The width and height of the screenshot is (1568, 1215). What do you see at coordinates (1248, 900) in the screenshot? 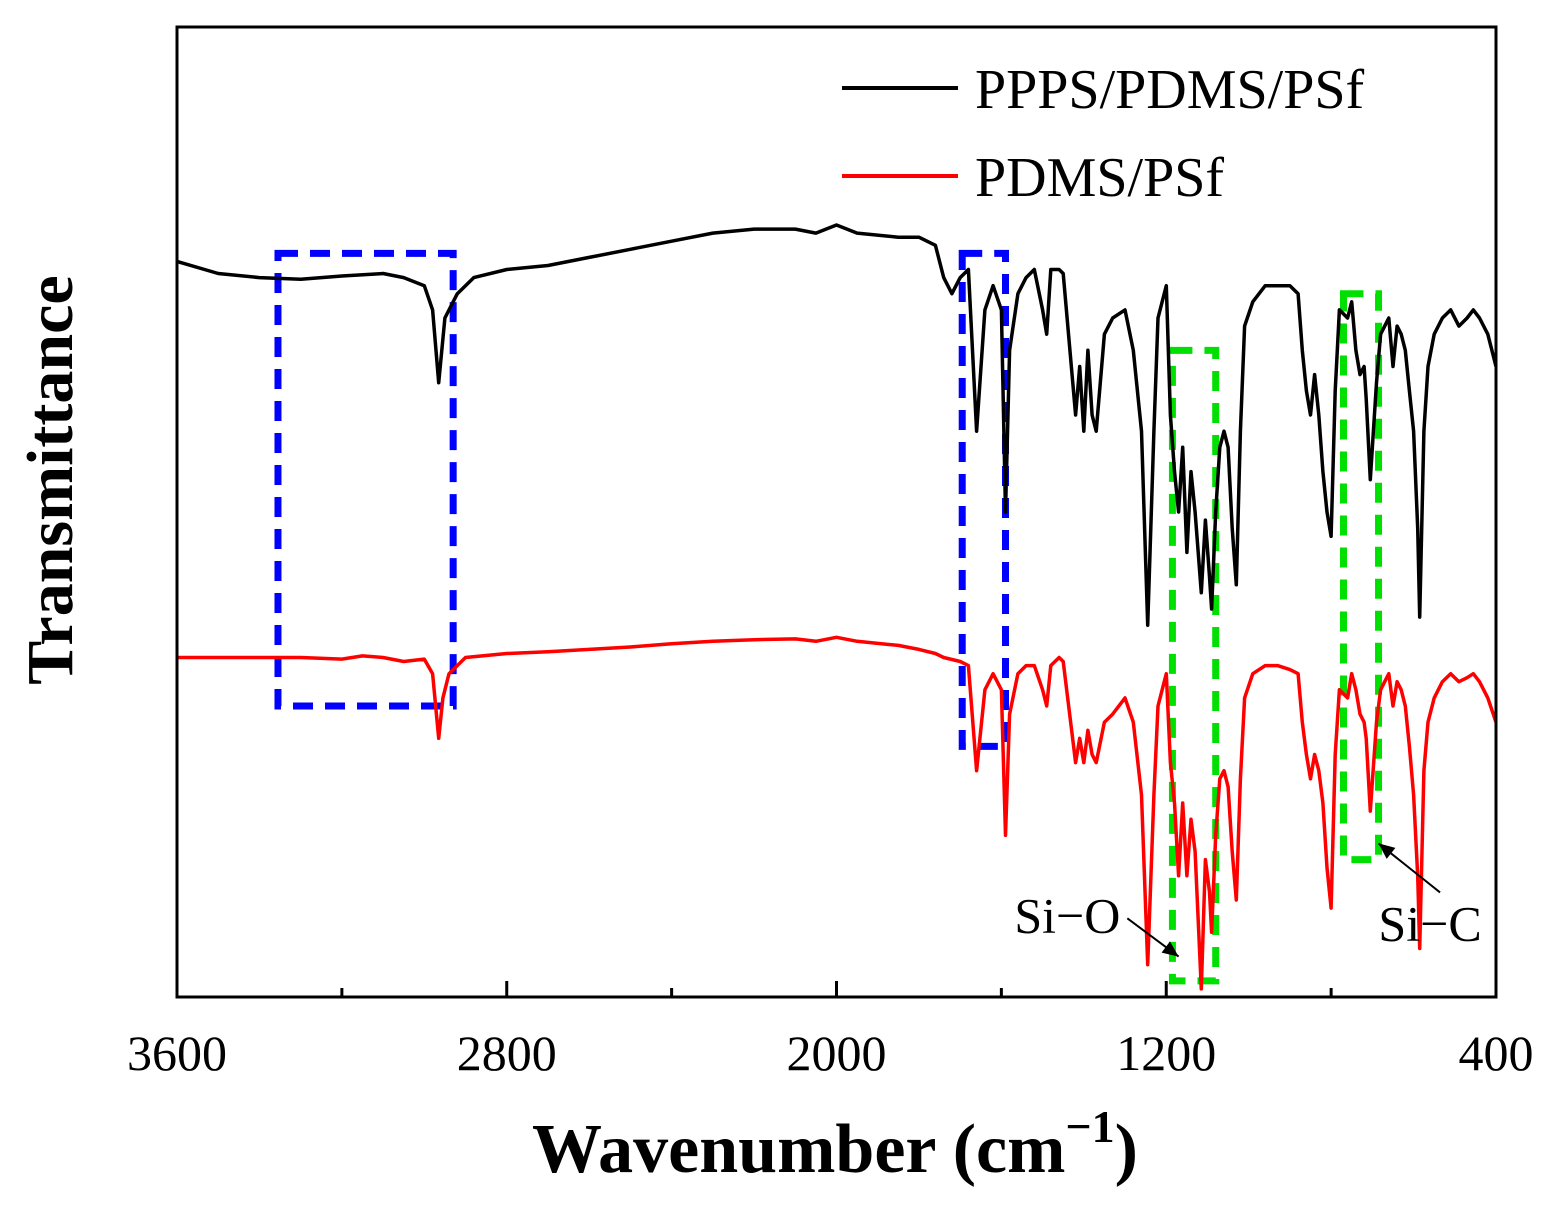
I see `annotations: Si−O Si−C` at bounding box center [1248, 900].